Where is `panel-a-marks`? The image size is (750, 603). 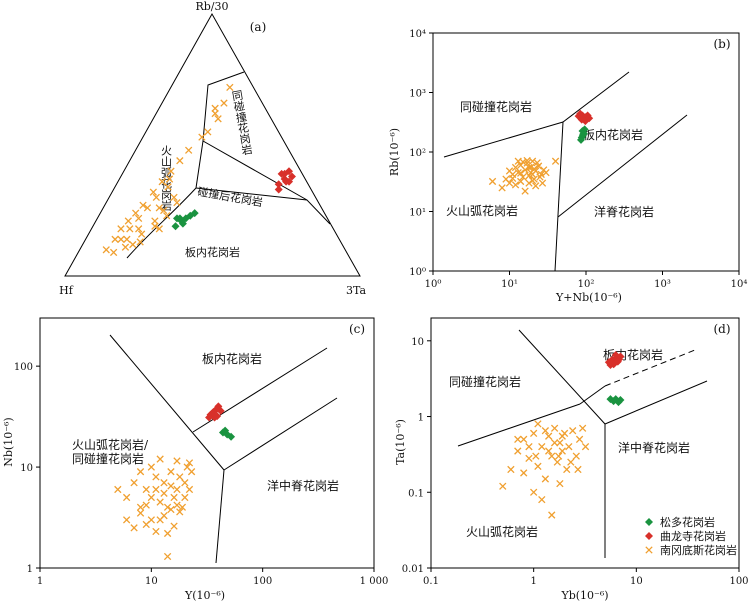
panel-a-marks is located at coordinates (199, 170).